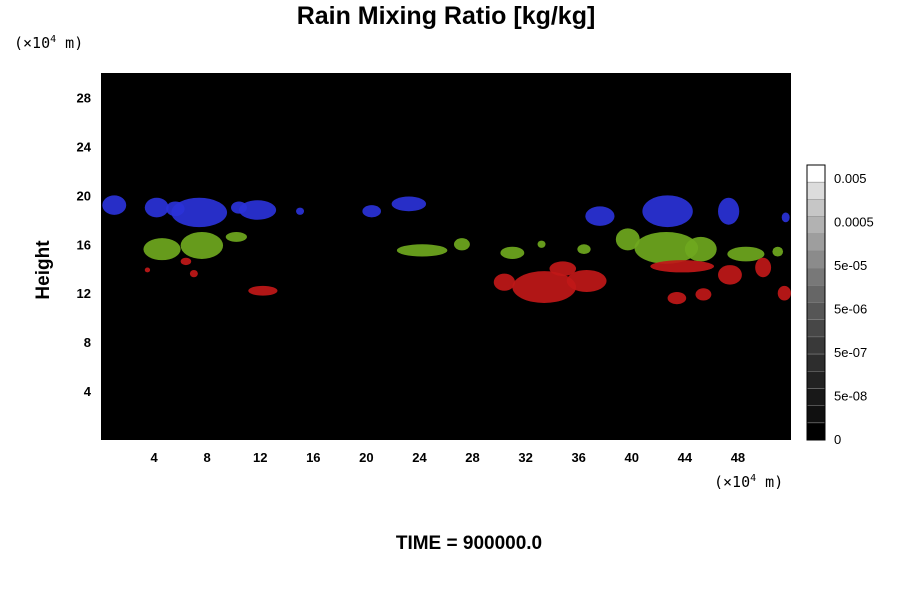 The height and width of the screenshot is (600, 900). What do you see at coordinates (447, 457) in the screenshot?
I see `x-axis-ticks: 4 8 12 16 20 24 28 32 36 40 44 48` at bounding box center [447, 457].